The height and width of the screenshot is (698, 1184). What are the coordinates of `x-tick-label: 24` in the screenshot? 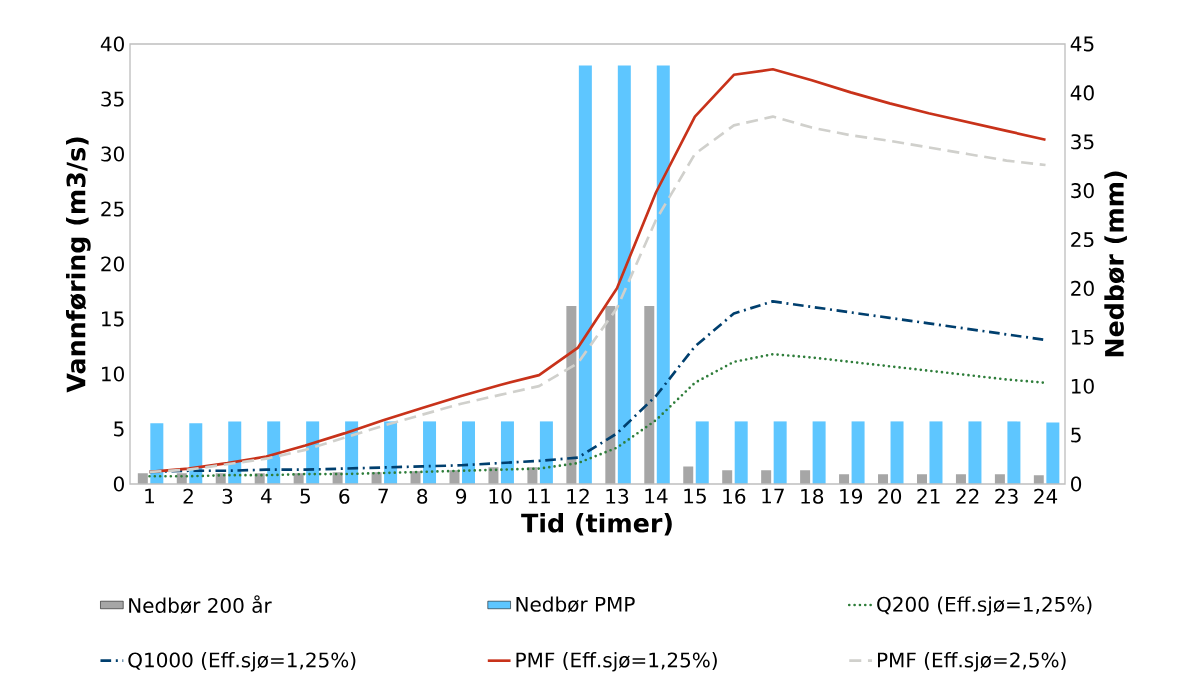 It's located at (1046, 496).